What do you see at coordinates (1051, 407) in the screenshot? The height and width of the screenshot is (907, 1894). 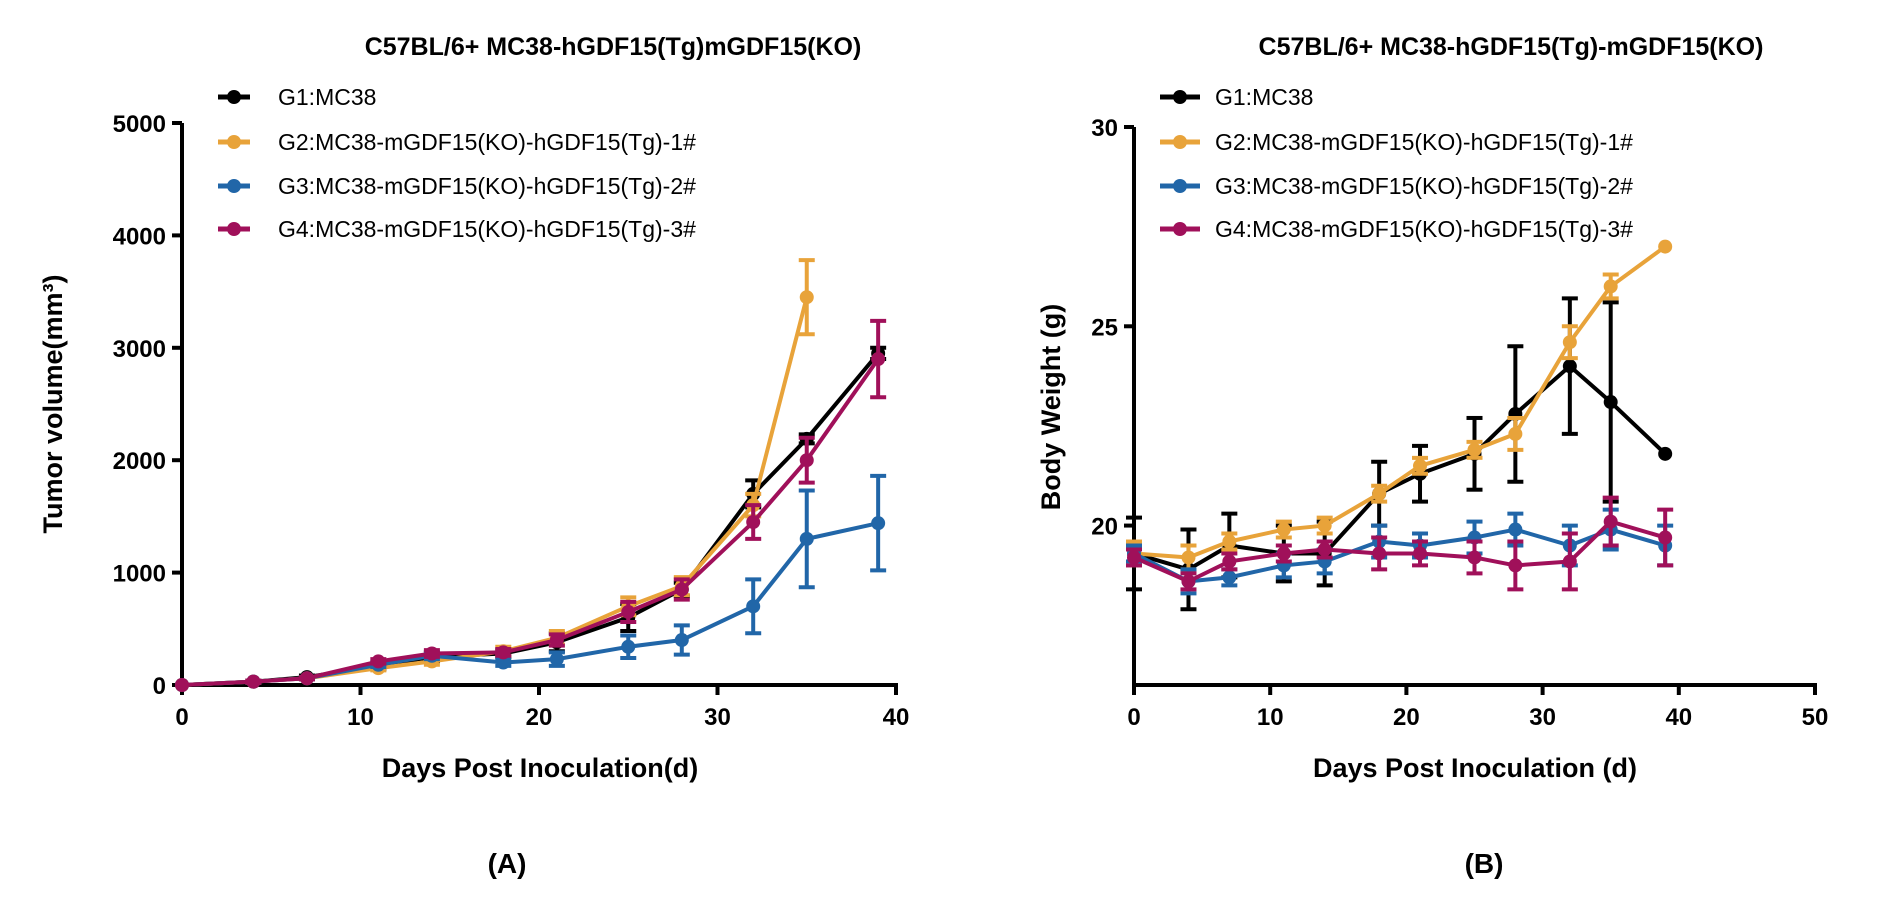 I see `y-axis-label: Body Weight (g)` at bounding box center [1051, 407].